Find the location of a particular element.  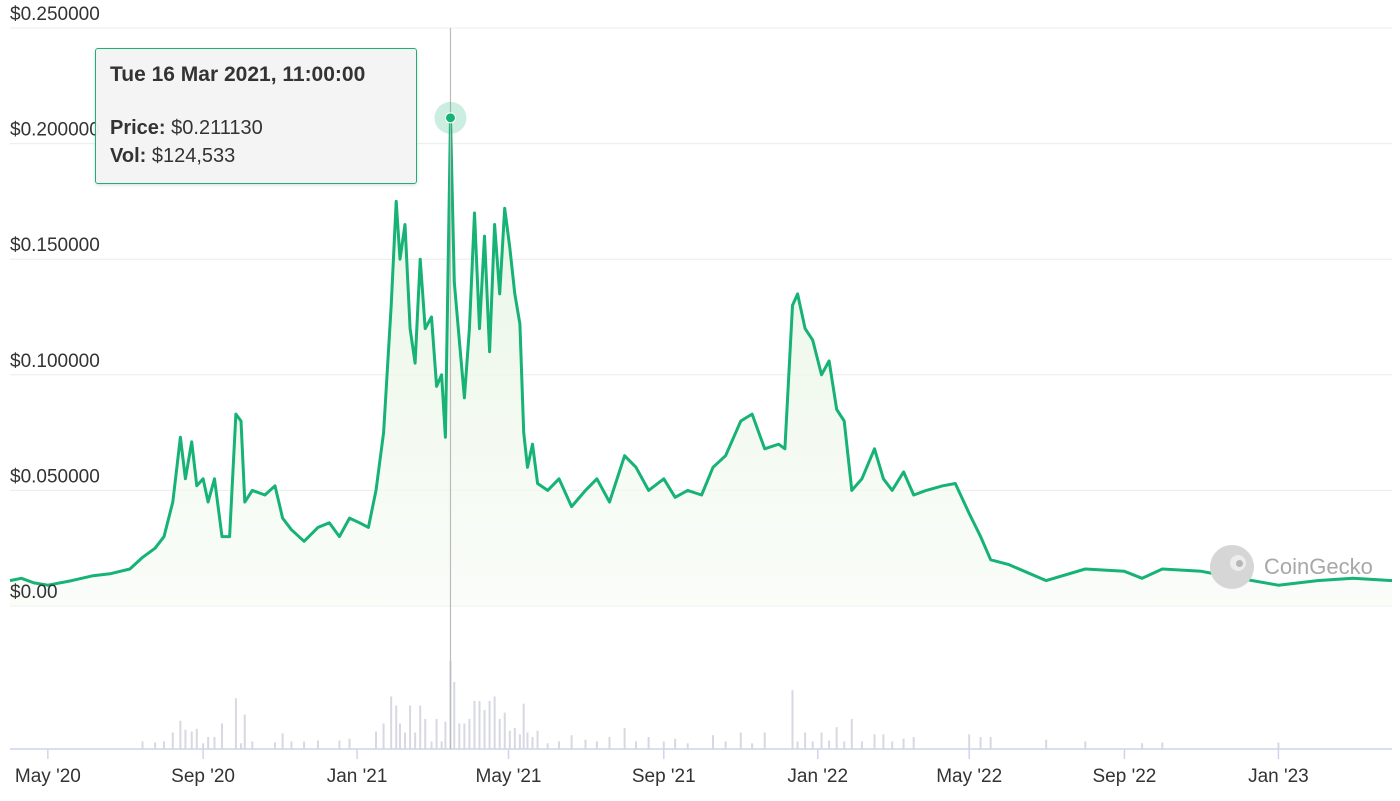

x-tick-label: Jan '22 is located at coordinates (817, 776).